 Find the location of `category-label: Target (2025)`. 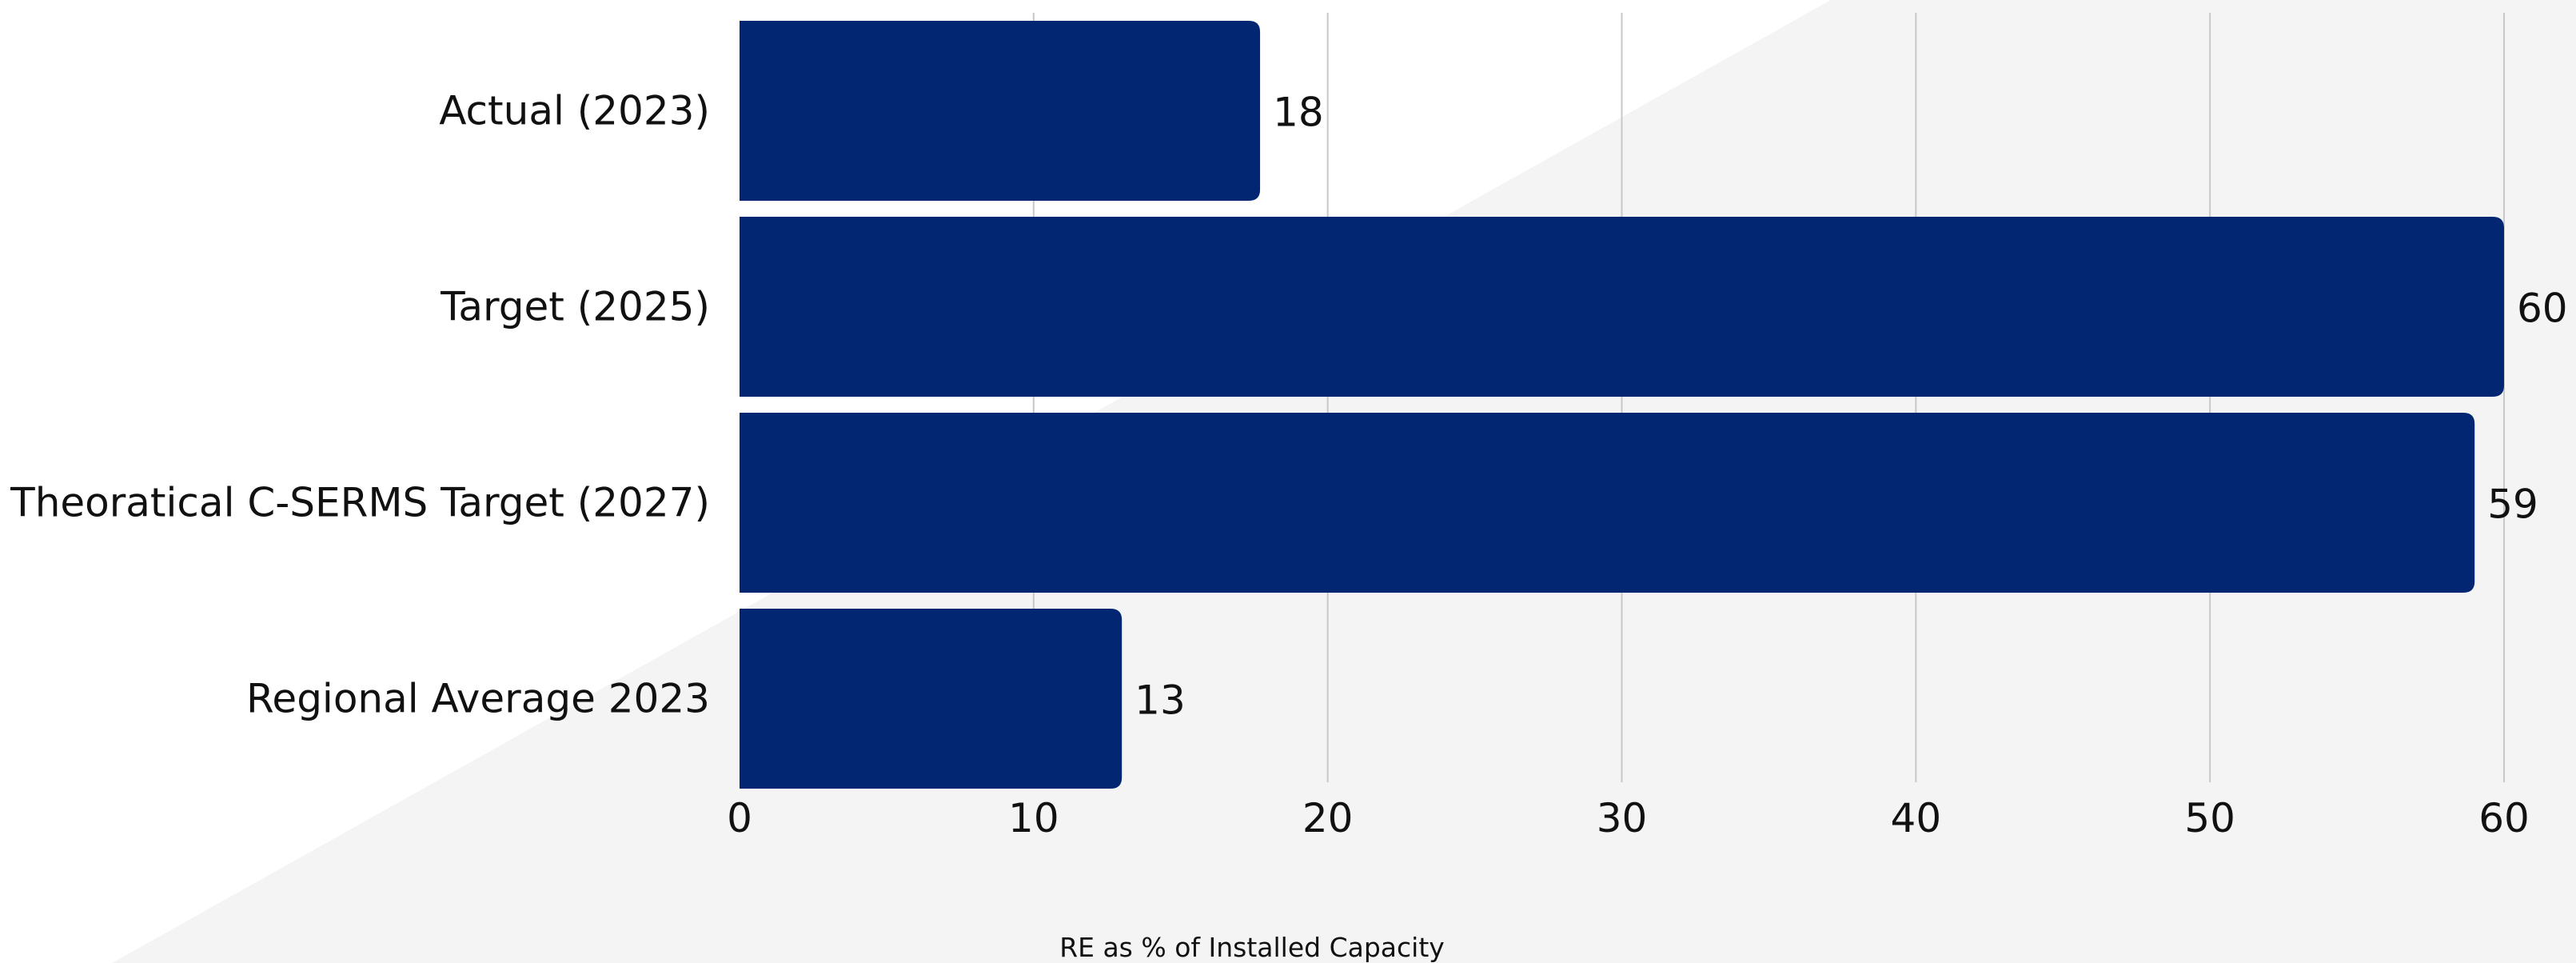

category-label: Target (2025) is located at coordinates (575, 307).